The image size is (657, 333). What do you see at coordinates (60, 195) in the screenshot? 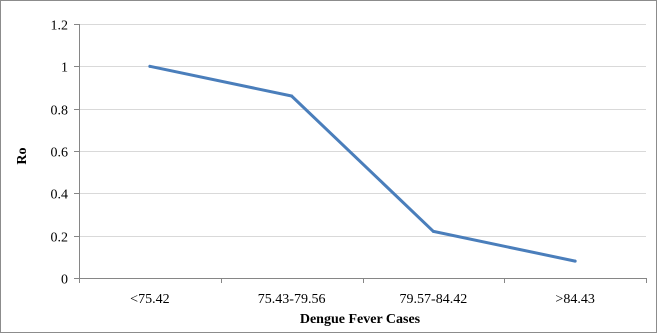
I see `y-tick-label: 0.4` at bounding box center [60, 195].